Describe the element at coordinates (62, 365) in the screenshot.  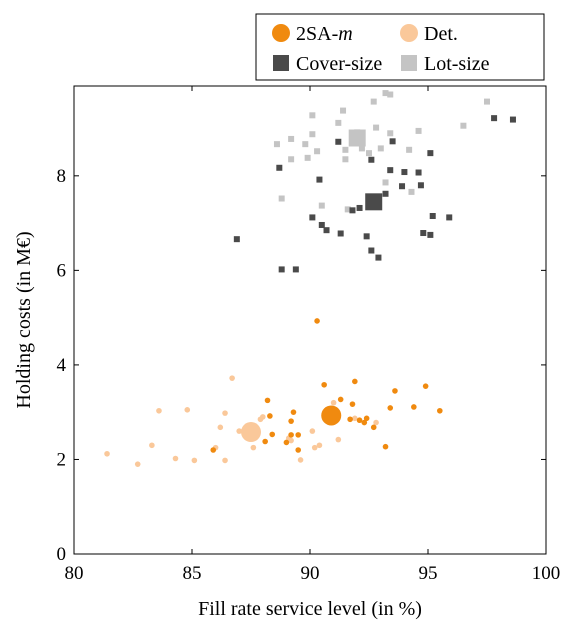
I see `y-tick-label: 4` at that location.